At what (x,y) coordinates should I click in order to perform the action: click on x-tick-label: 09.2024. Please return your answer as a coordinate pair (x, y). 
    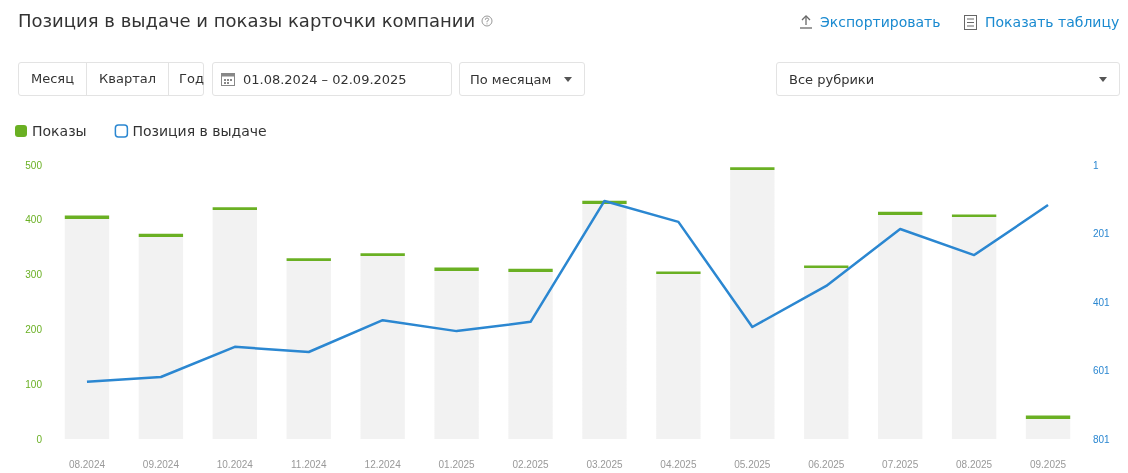
    Looking at the image, I should click on (161, 464).